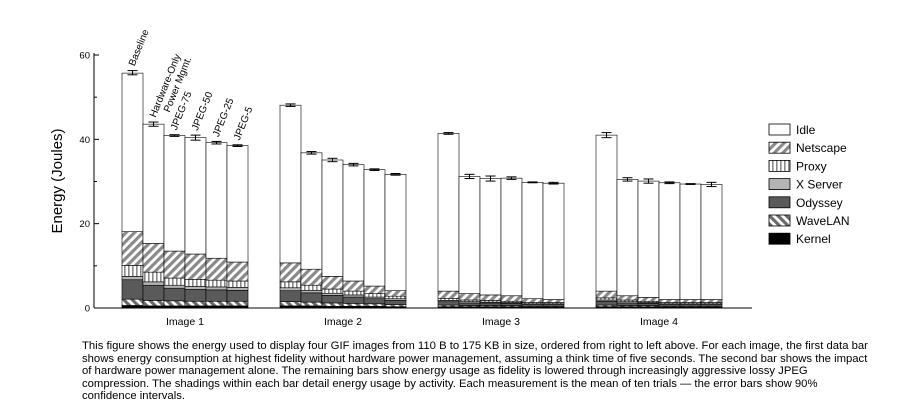 The height and width of the screenshot is (416, 907). I want to click on bar-label-jpeg-5: JPEG-5, so click(243, 123).